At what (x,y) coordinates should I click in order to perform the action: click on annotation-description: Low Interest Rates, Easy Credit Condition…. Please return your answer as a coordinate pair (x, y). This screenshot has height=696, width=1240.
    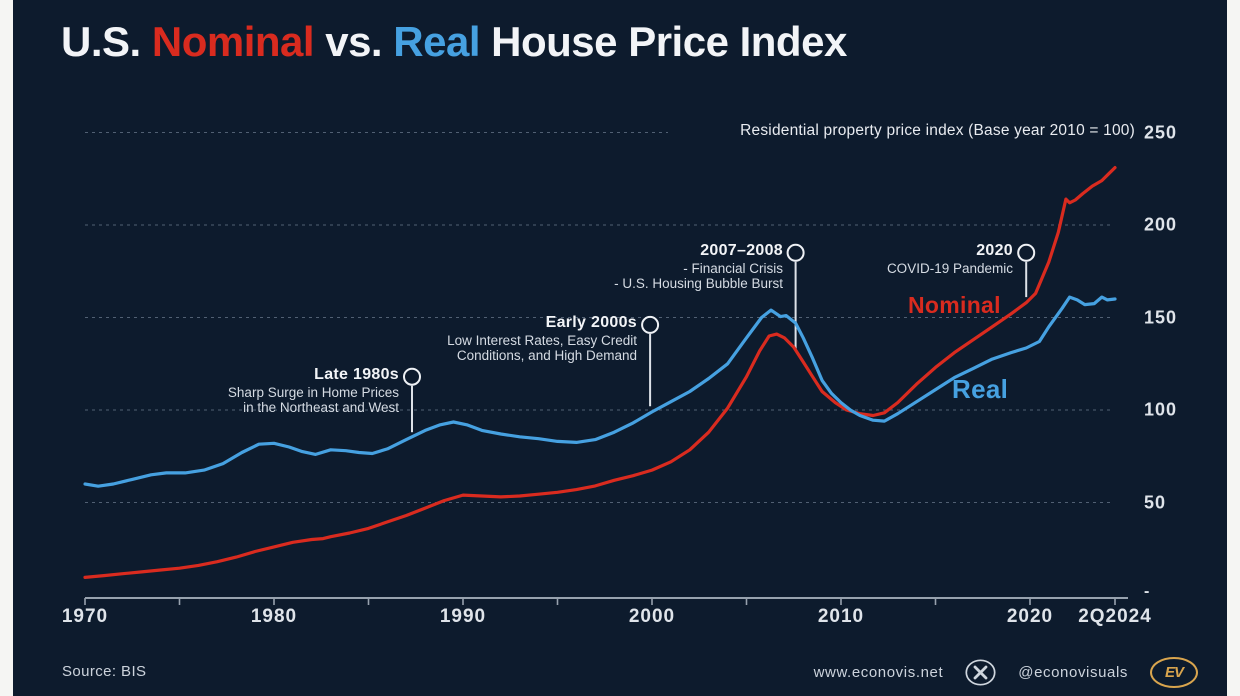
    Looking at the image, I should click on (542, 348).